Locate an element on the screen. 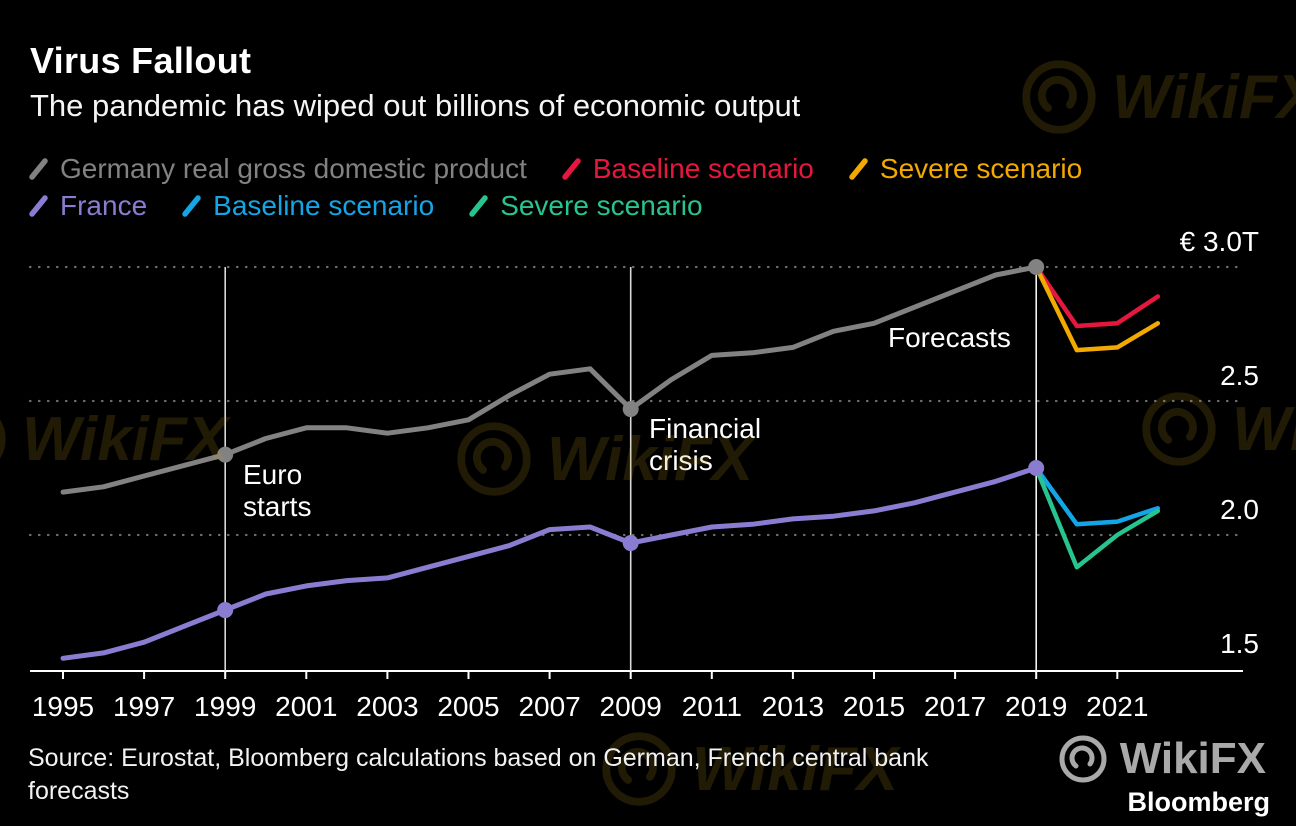  x-axis-label: 2013 is located at coordinates (793, 706).